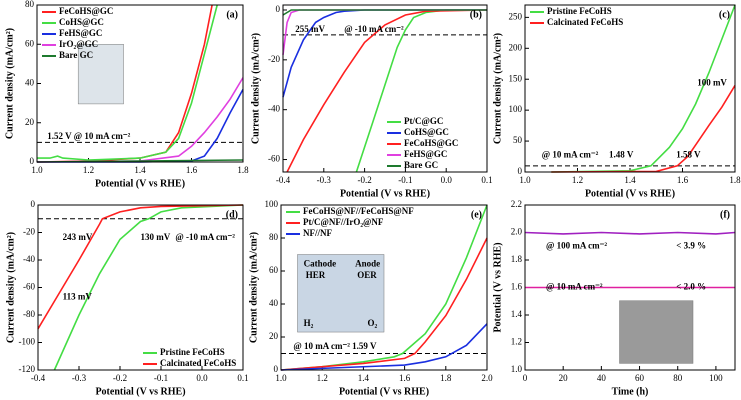 The height and width of the screenshot is (400, 741). Describe the element at coordinates (358, 211) in the screenshot. I see `legend-label: FeCoHS@NF//FeCoHS@NF` at that location.